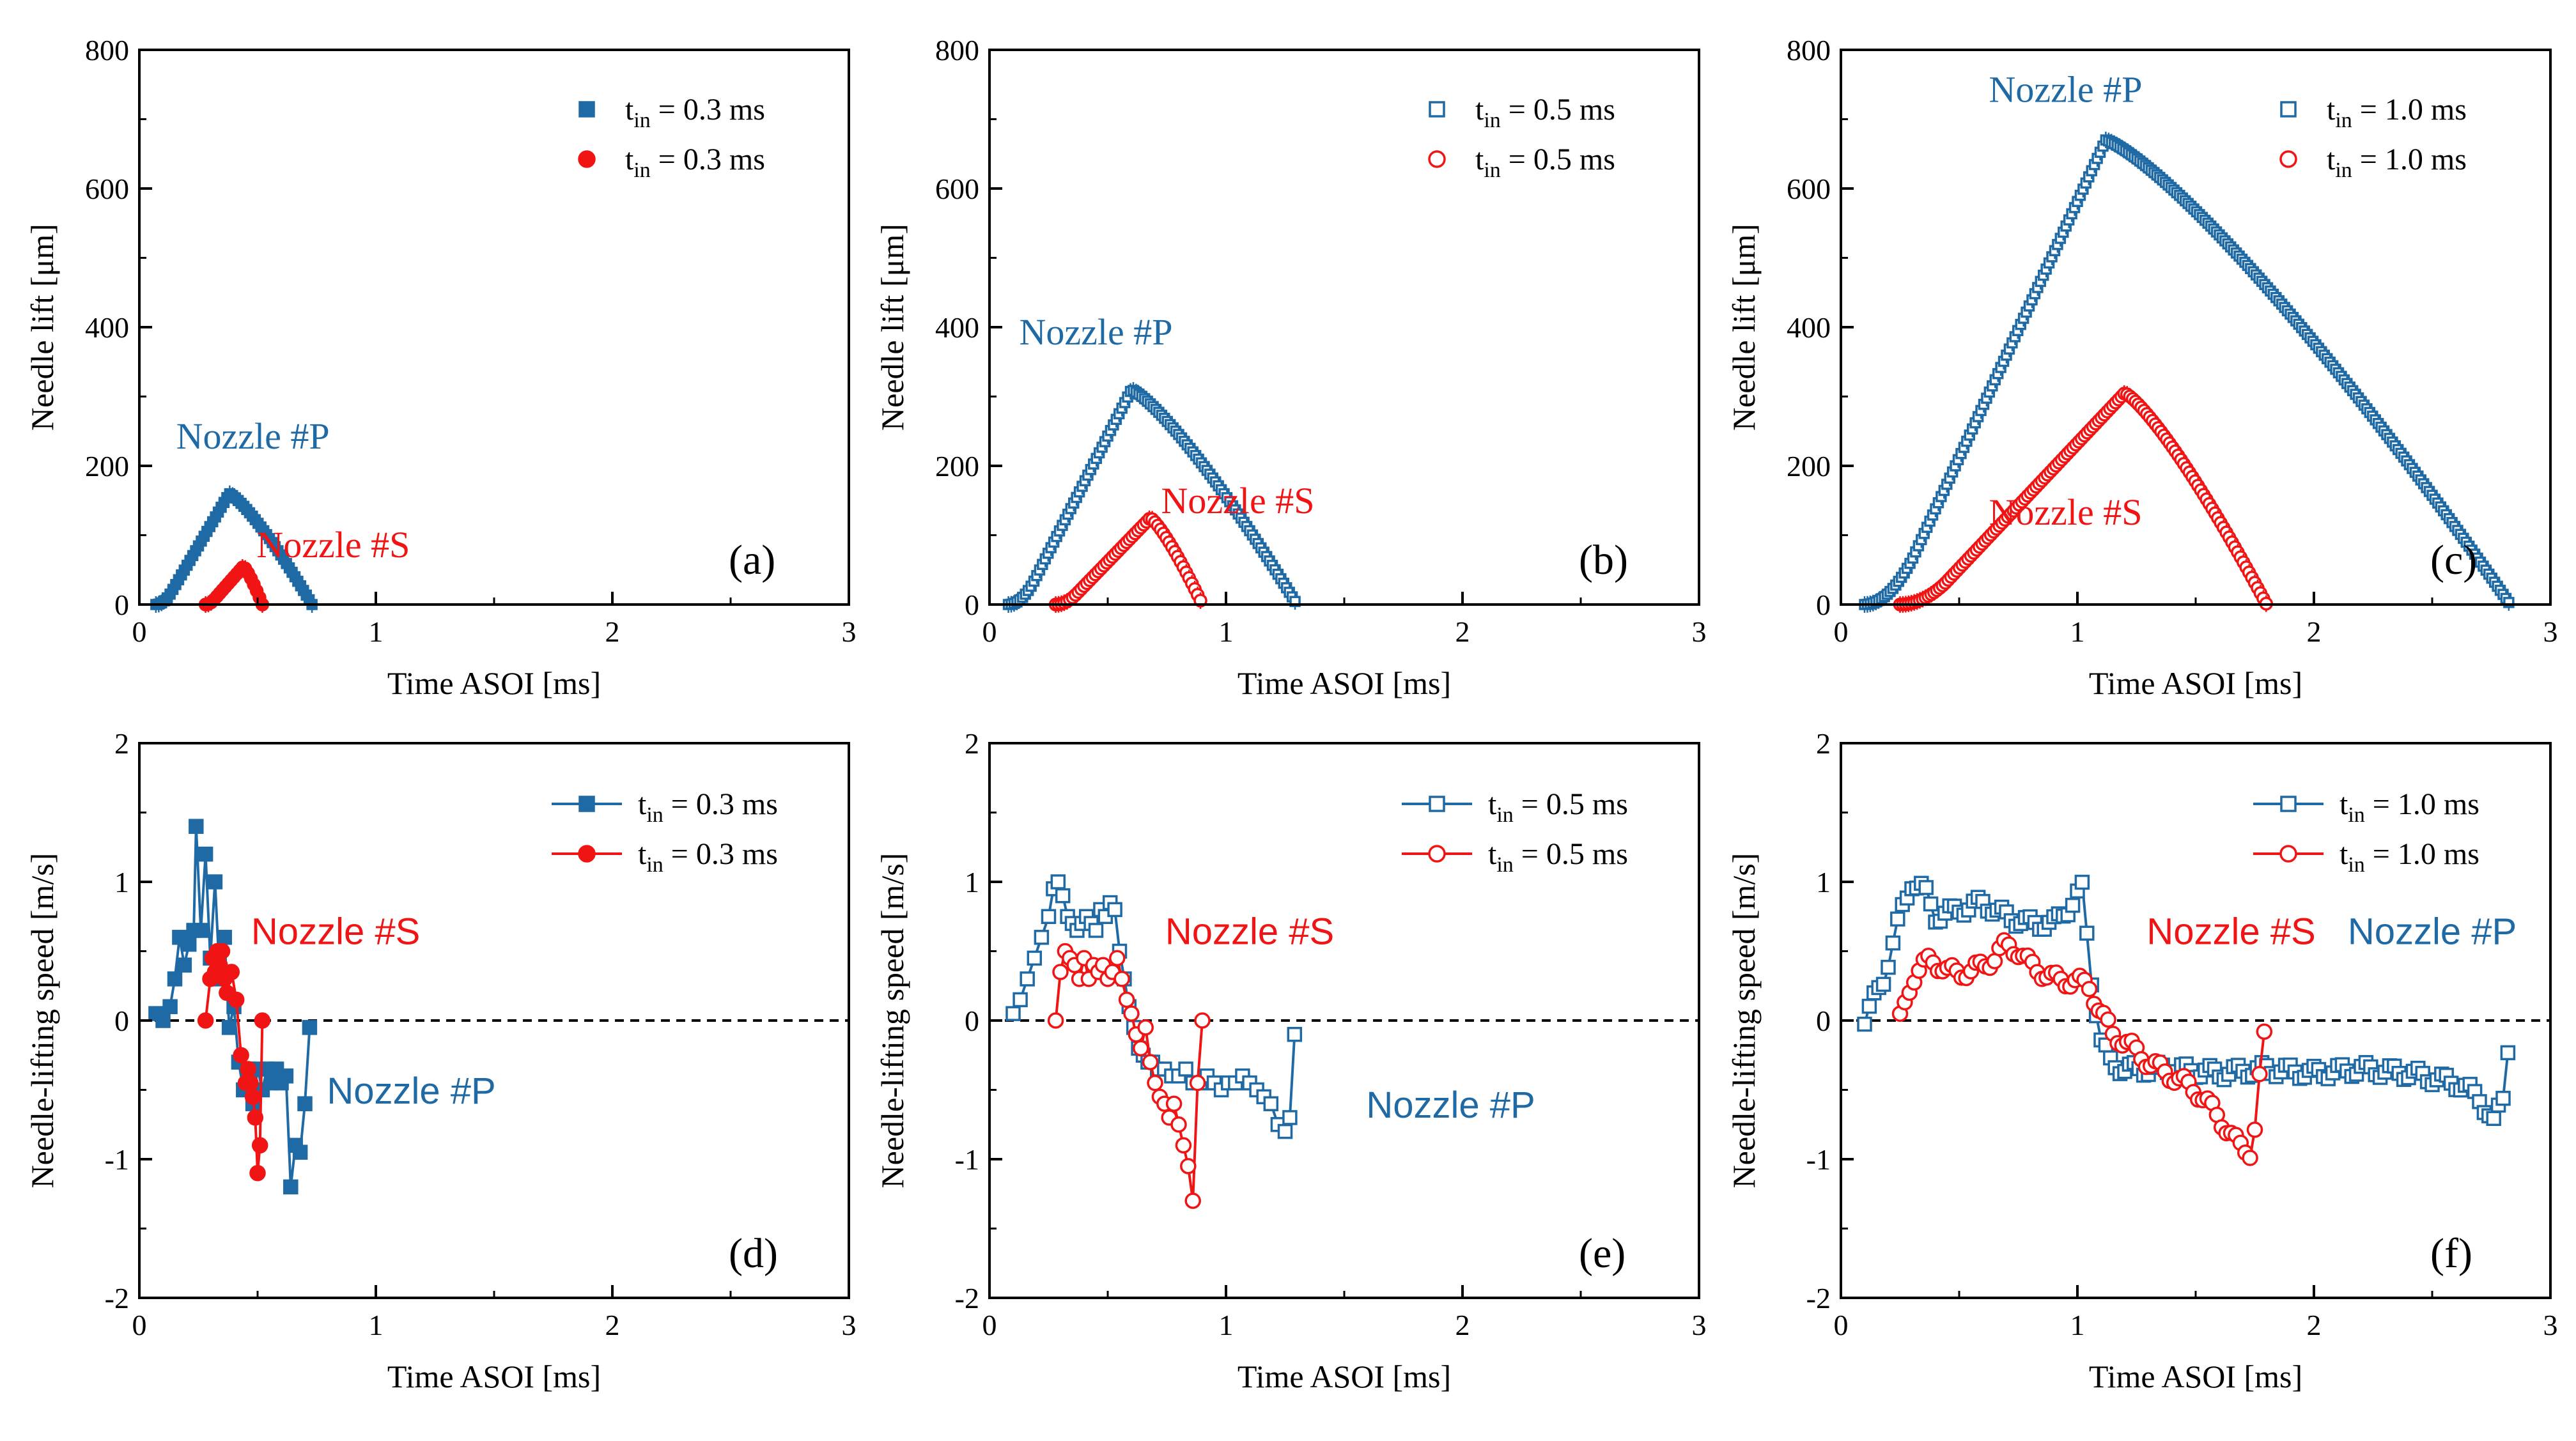 This screenshot has height=1441, width=2576. What do you see at coordinates (1744, 1021) in the screenshot?
I see `y-axis-label: Needle-lifting speed [m/s]` at bounding box center [1744, 1021].